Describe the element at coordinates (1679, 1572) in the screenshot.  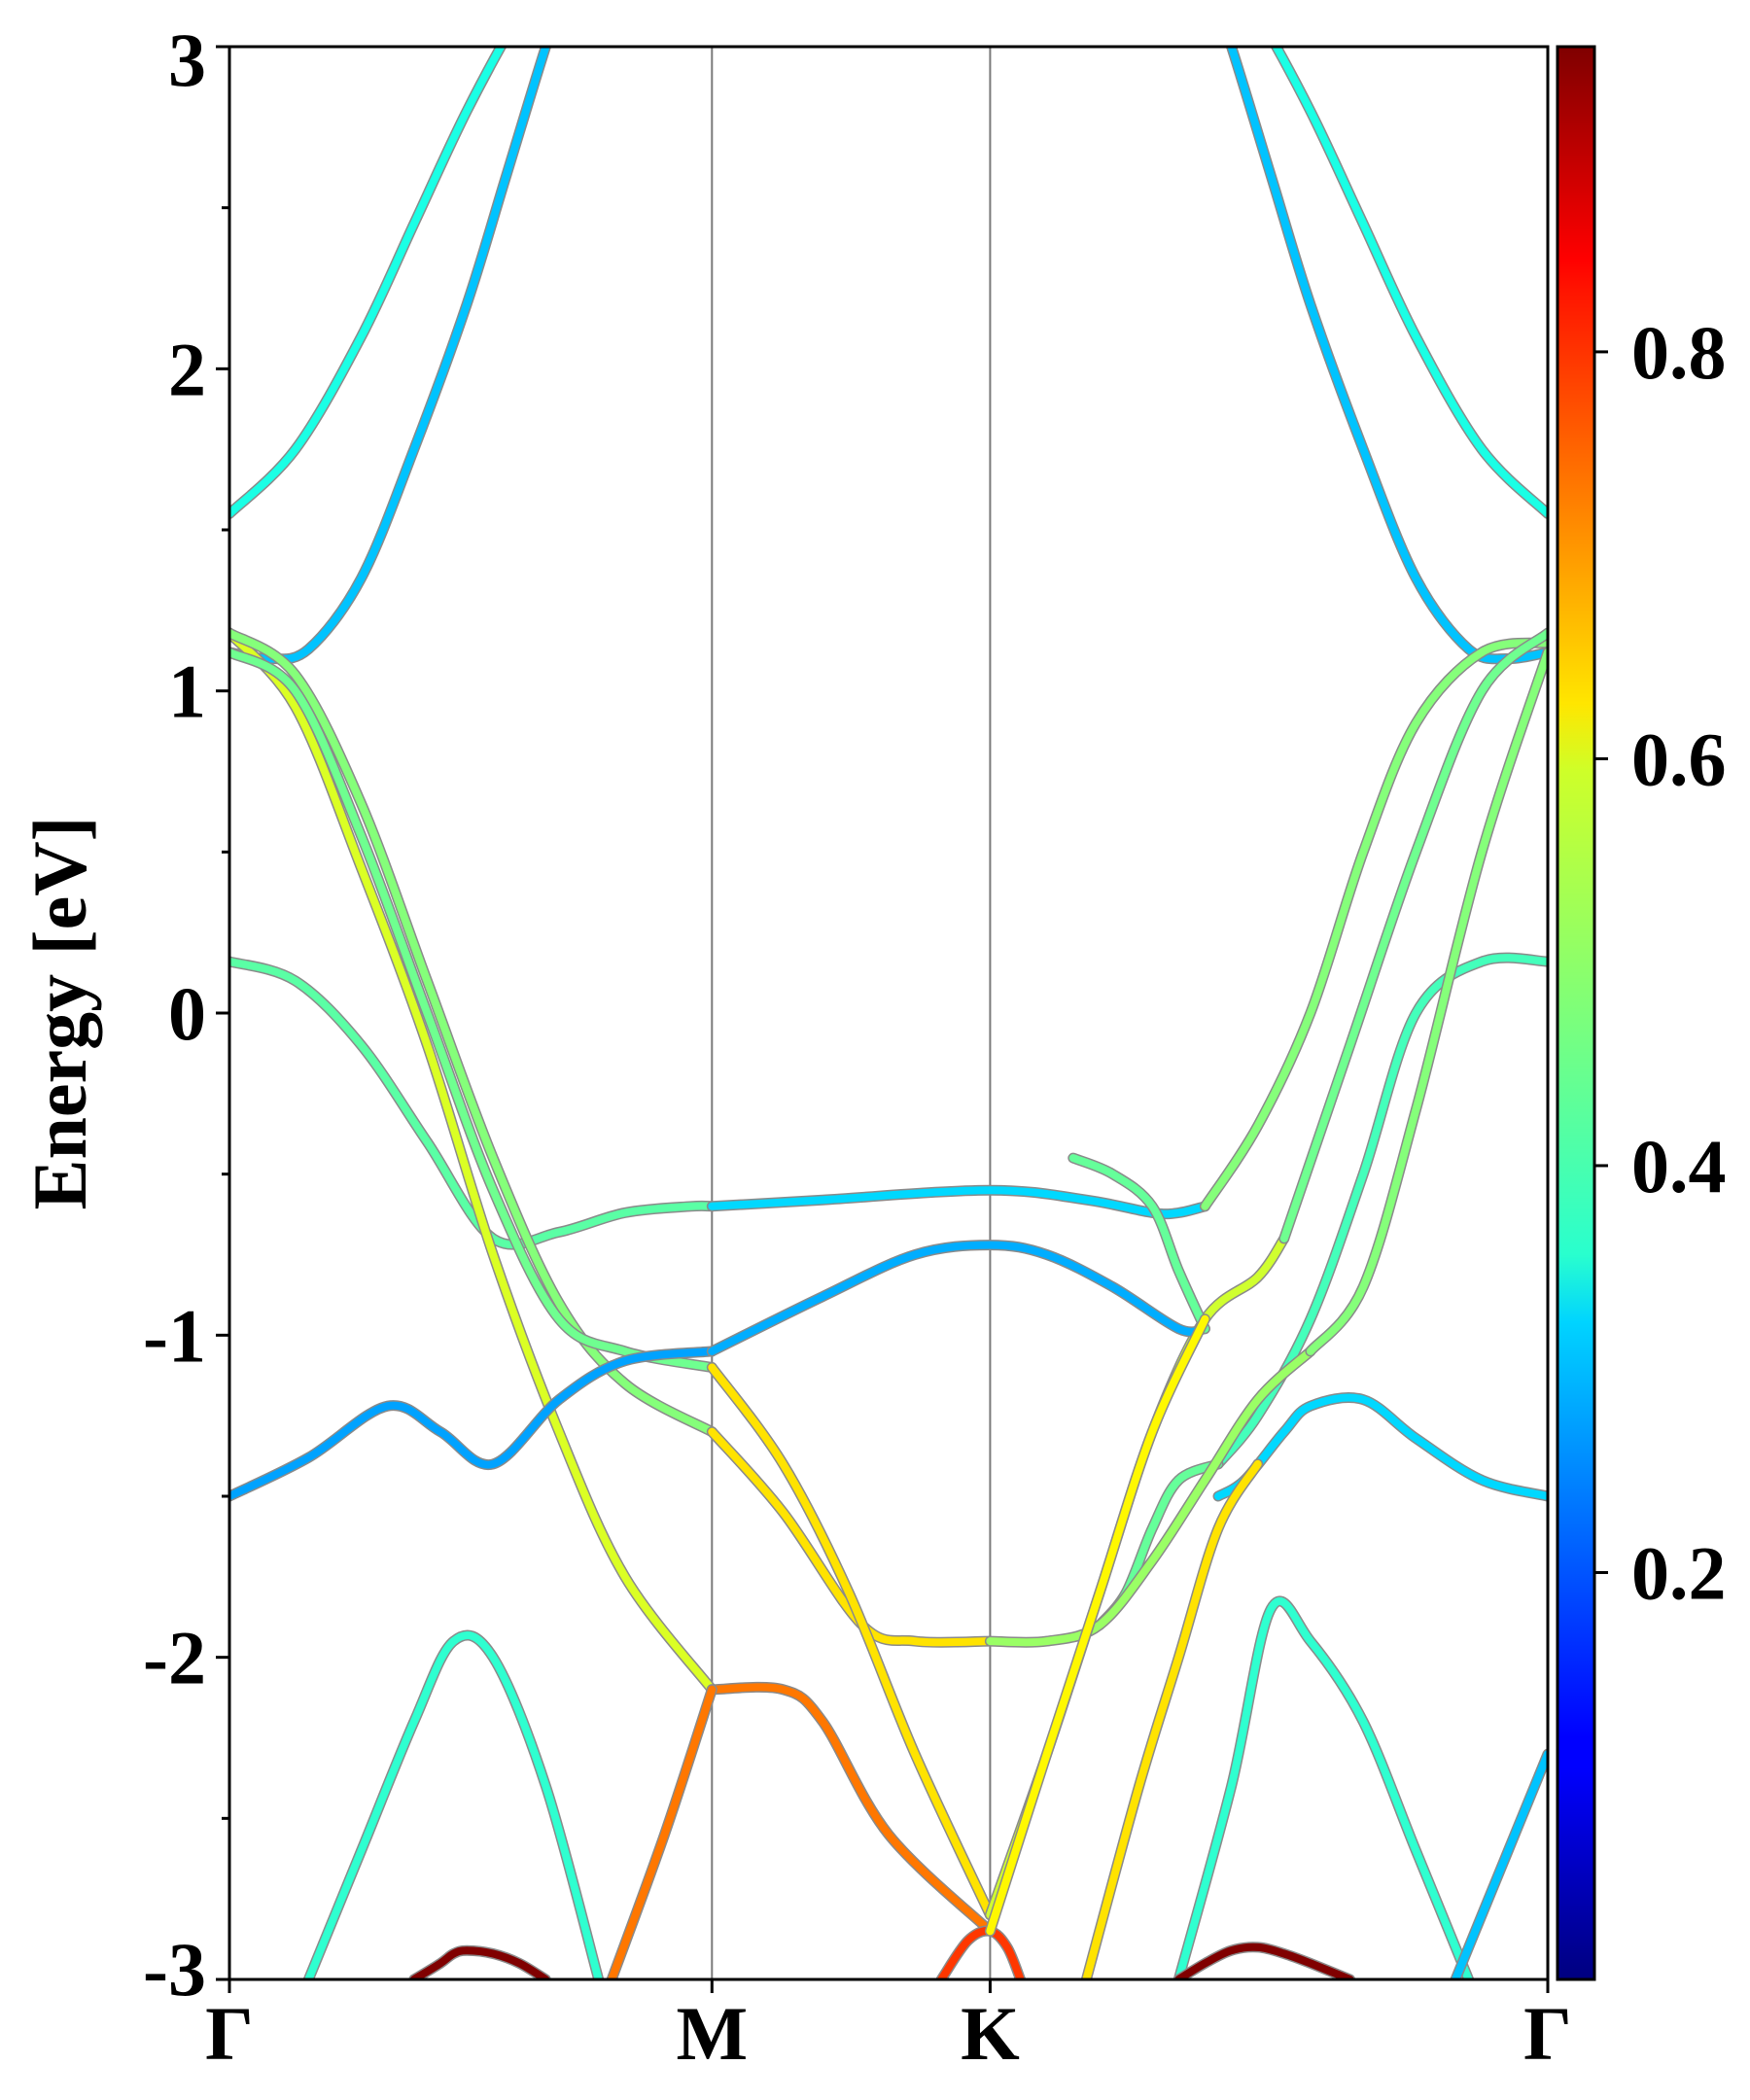
I see `colorbar-tick-label: 0.2` at that location.